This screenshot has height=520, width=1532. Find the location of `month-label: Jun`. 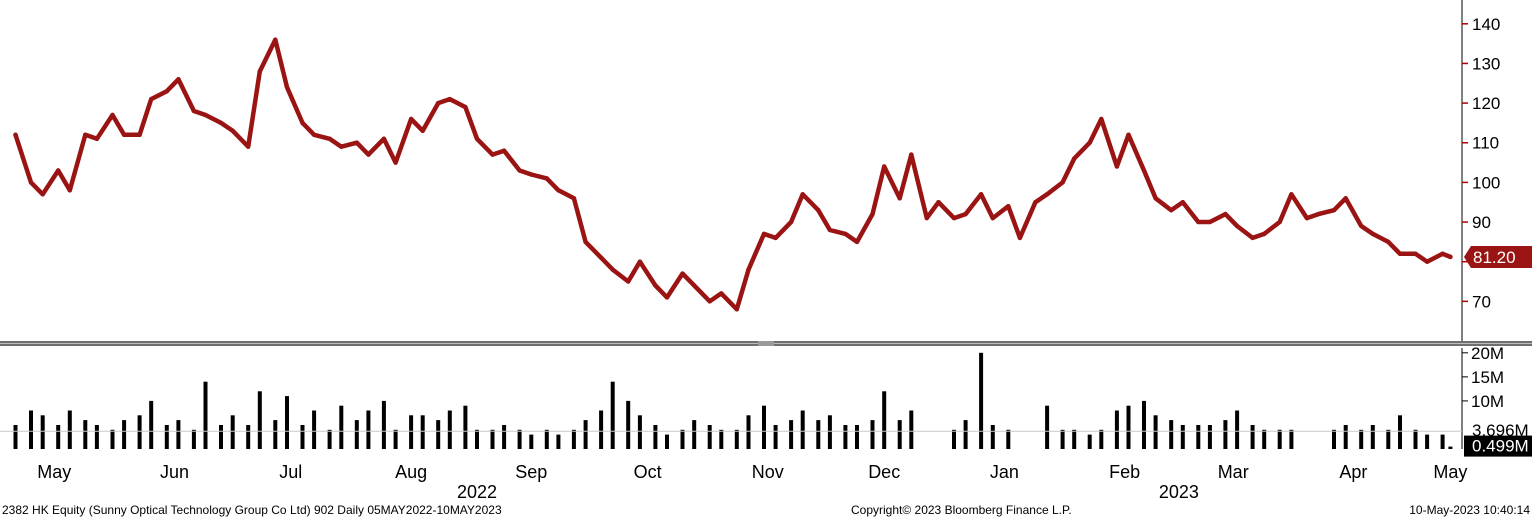

month-label: Jun is located at coordinates (174, 472).